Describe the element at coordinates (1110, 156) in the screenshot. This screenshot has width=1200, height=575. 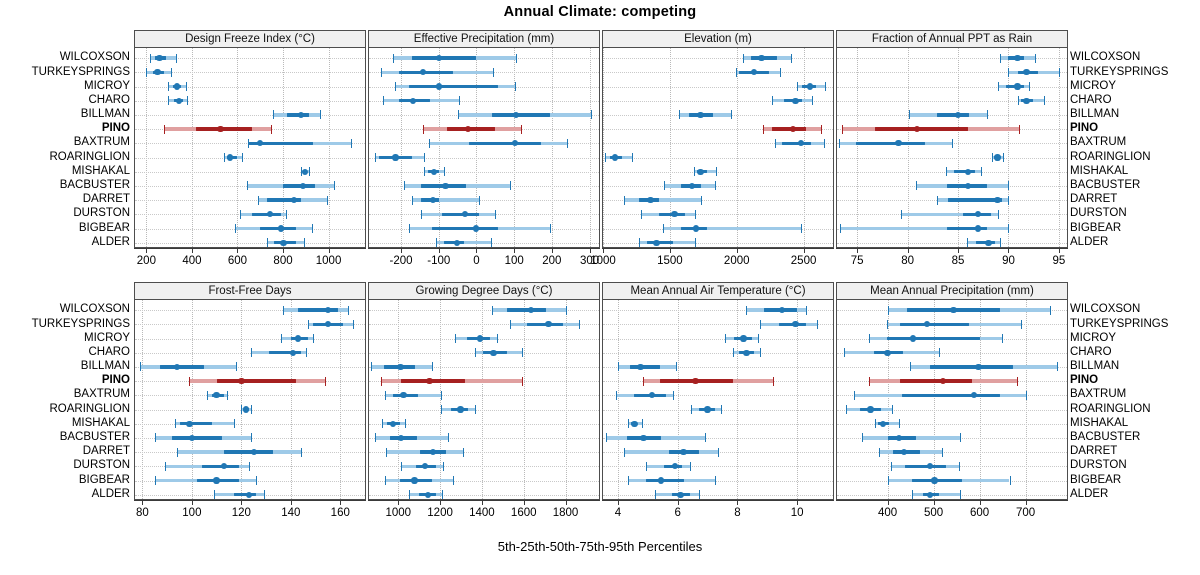
I see `site-label: ROARINGLION` at that location.